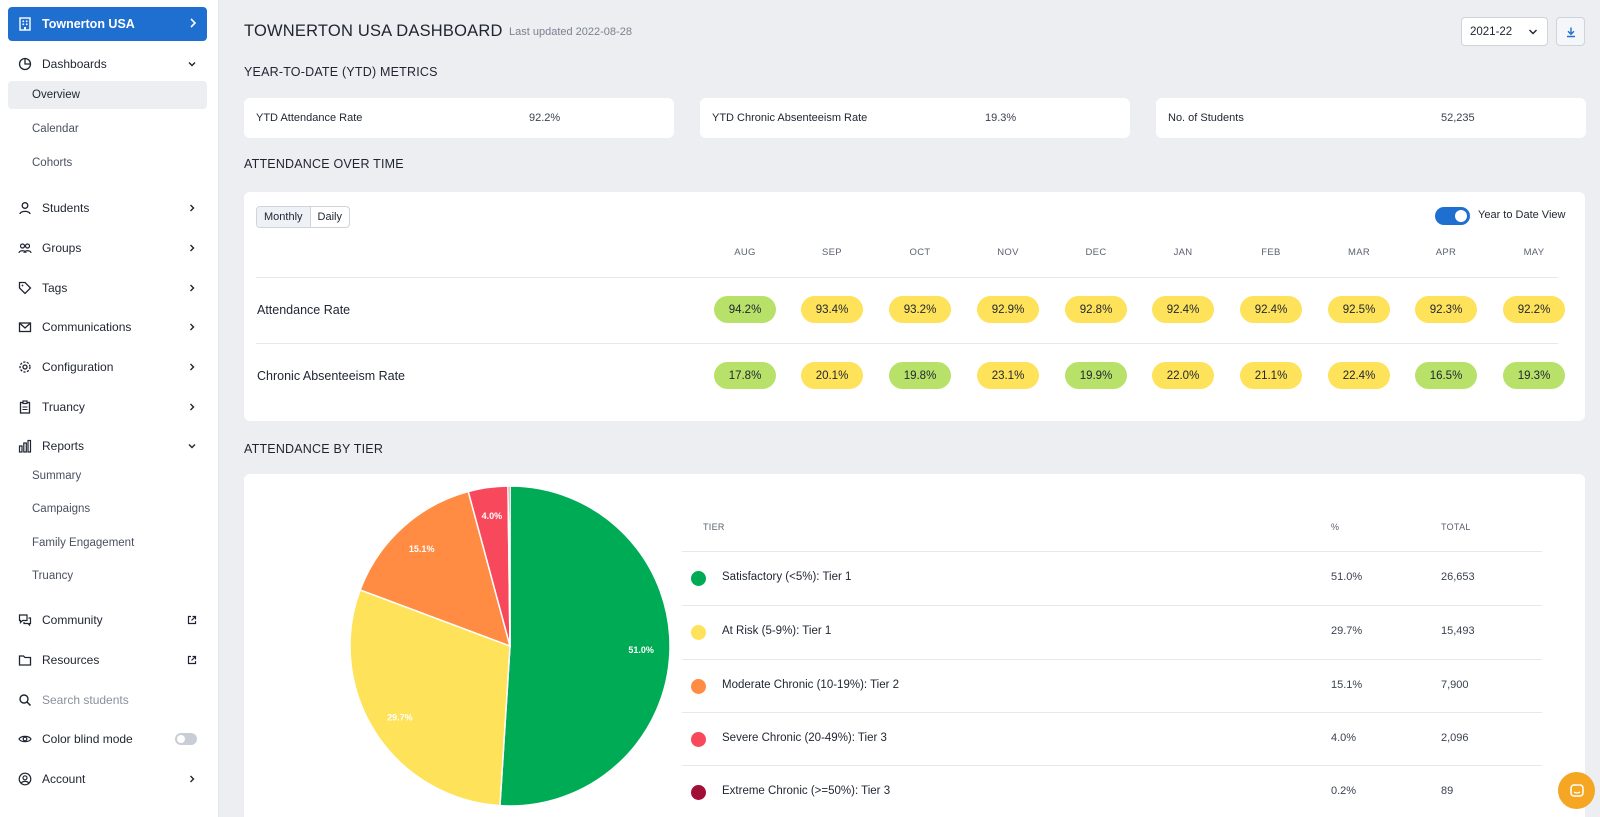  Describe the element at coordinates (25, 367) in the screenshot. I see `gear-icon` at that location.